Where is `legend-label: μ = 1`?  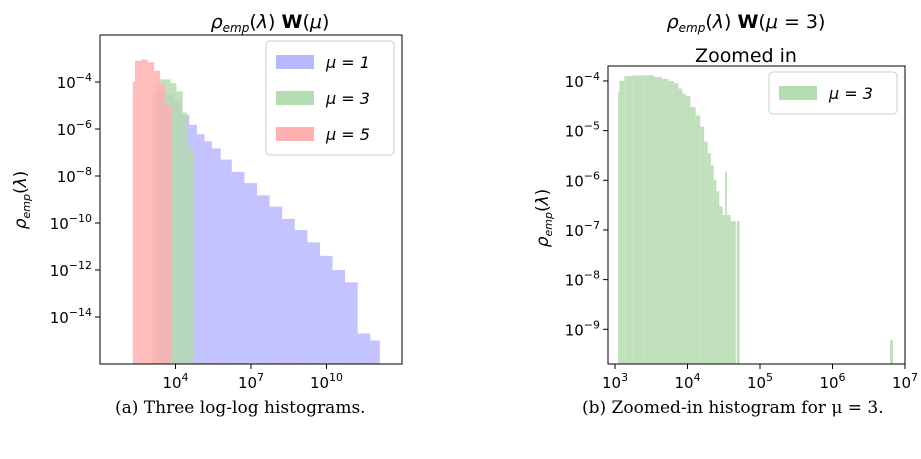 legend-label: μ = 1 is located at coordinates (347, 62).